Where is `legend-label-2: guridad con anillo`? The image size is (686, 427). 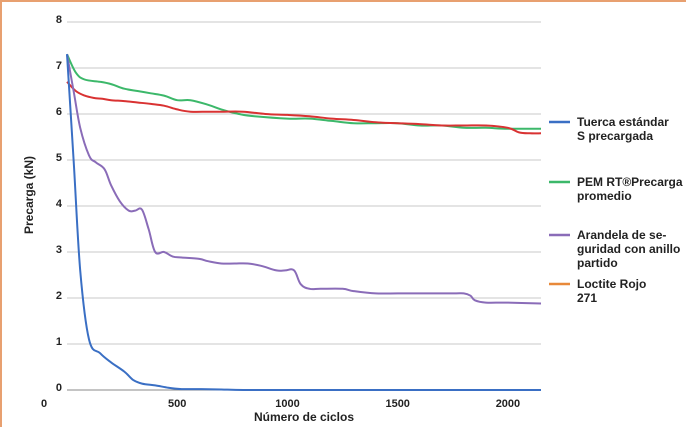 legend-label-2: guridad con anillo is located at coordinates (628, 249).